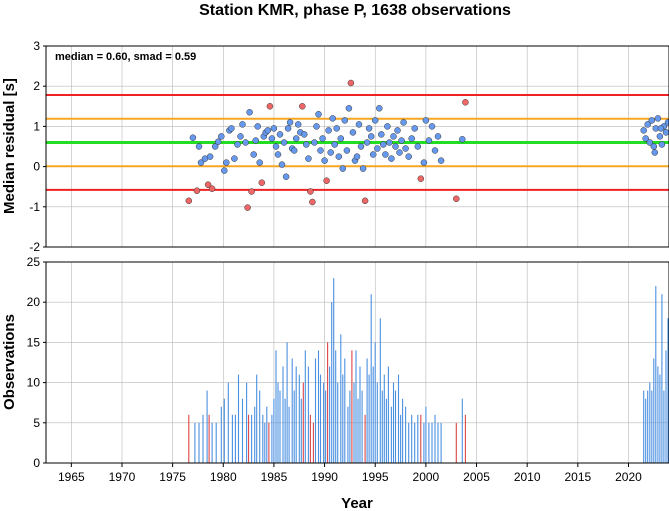  I want to click on x-tick-label: 2015, so click(577, 477).